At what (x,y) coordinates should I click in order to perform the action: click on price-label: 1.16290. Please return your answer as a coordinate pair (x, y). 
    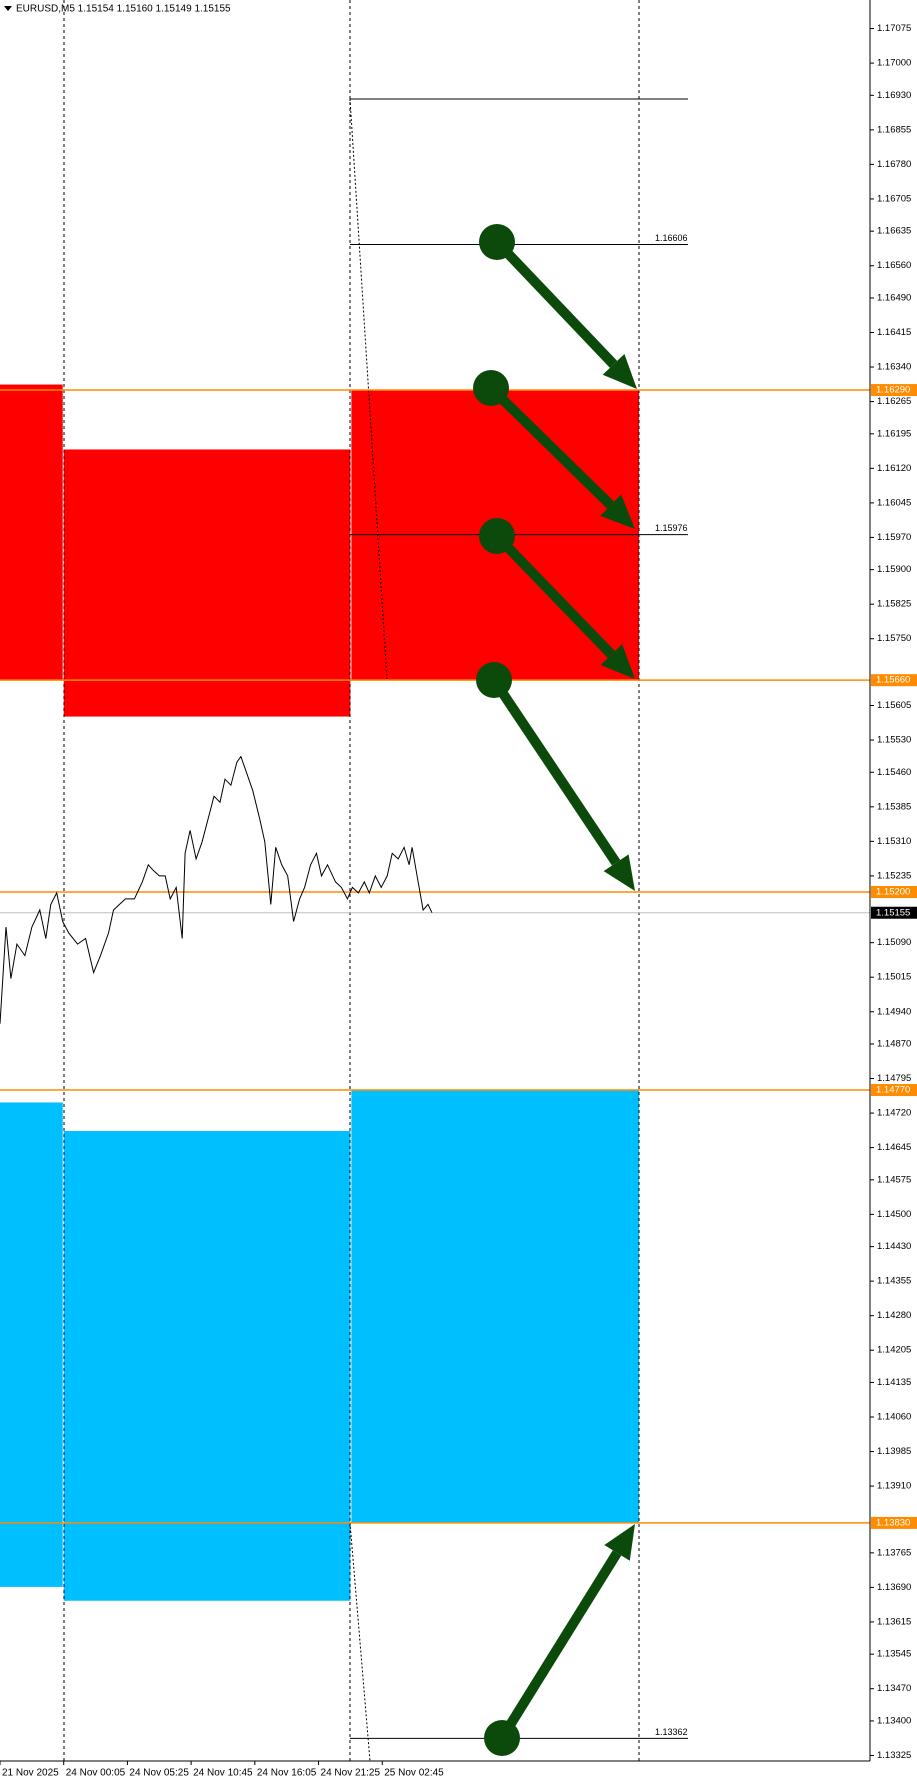
    Looking at the image, I should click on (893, 390).